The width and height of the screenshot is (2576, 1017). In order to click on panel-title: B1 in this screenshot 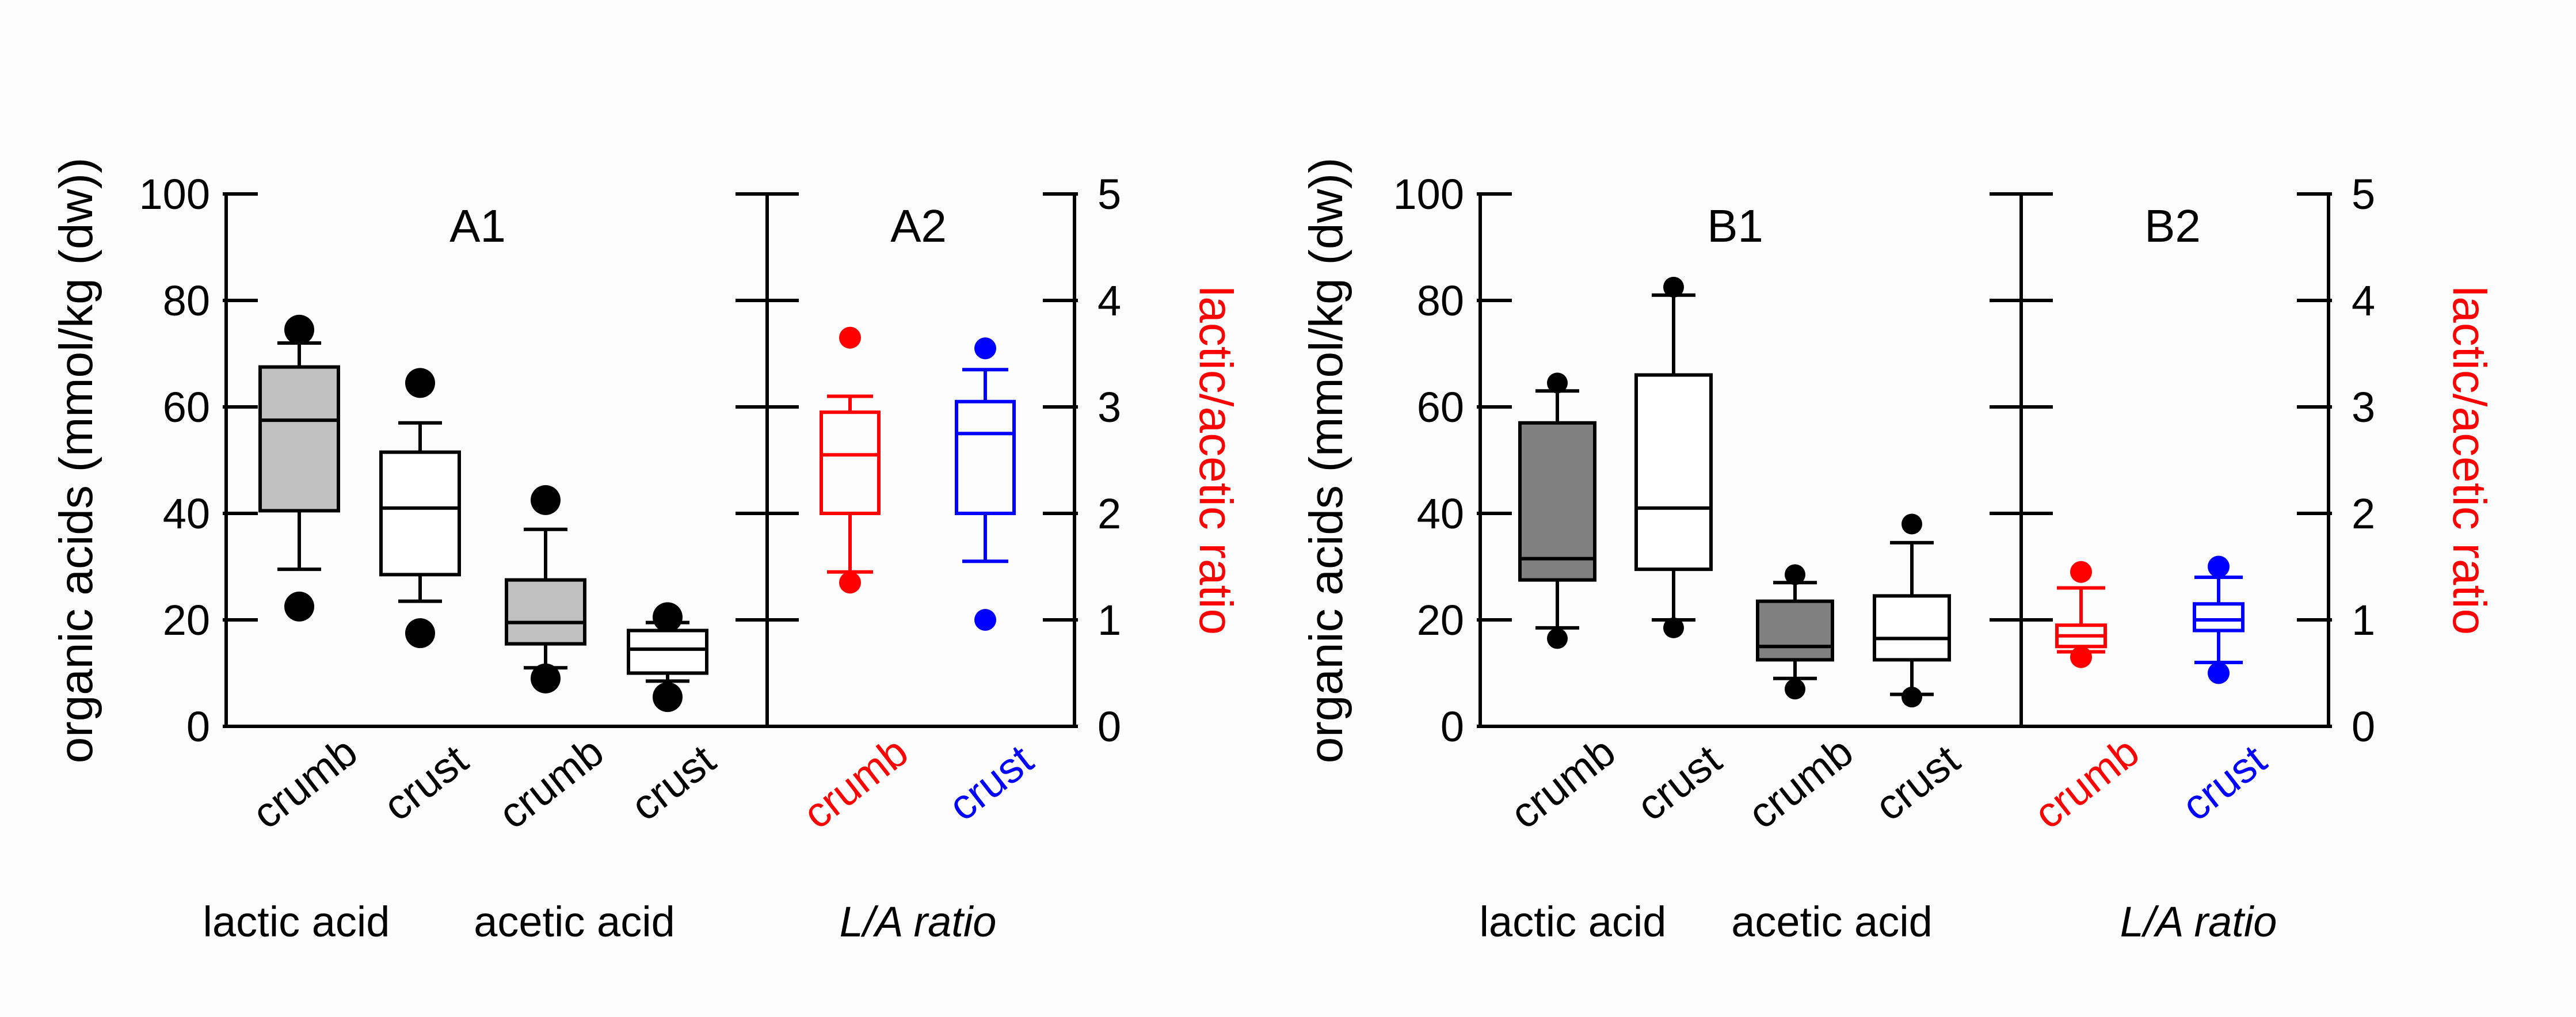, I will do `click(1735, 226)`.